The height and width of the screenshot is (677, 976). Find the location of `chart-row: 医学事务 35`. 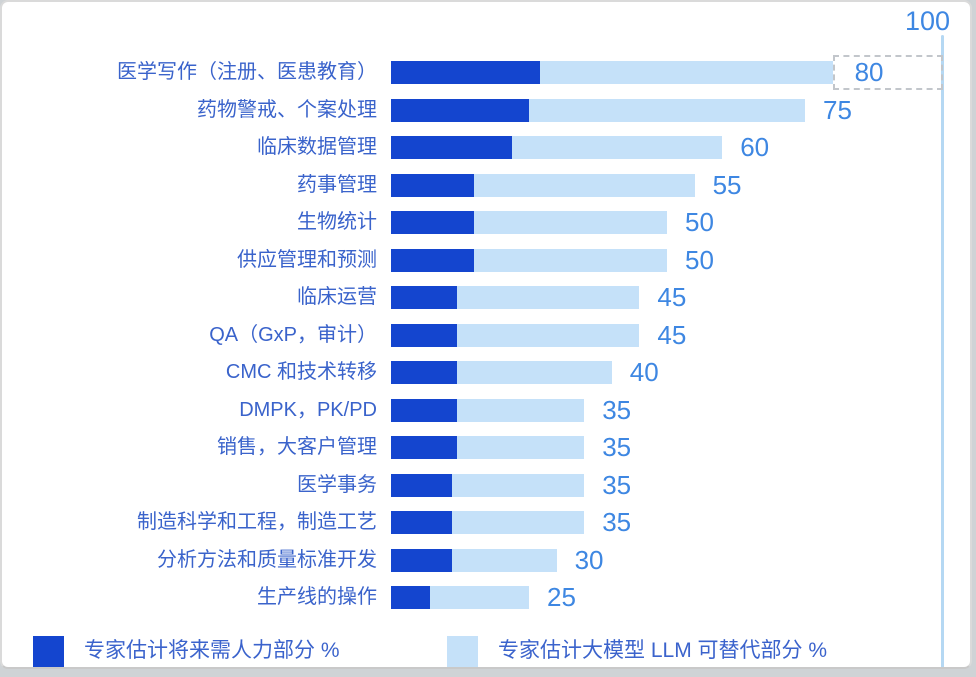

chart-row: 医学事务 35 is located at coordinates (486, 485).